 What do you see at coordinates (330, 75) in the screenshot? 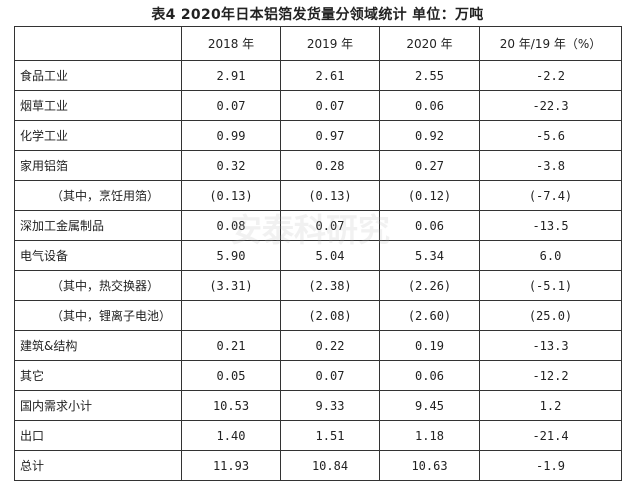
I see `value-cell: 2.61` at bounding box center [330, 75].